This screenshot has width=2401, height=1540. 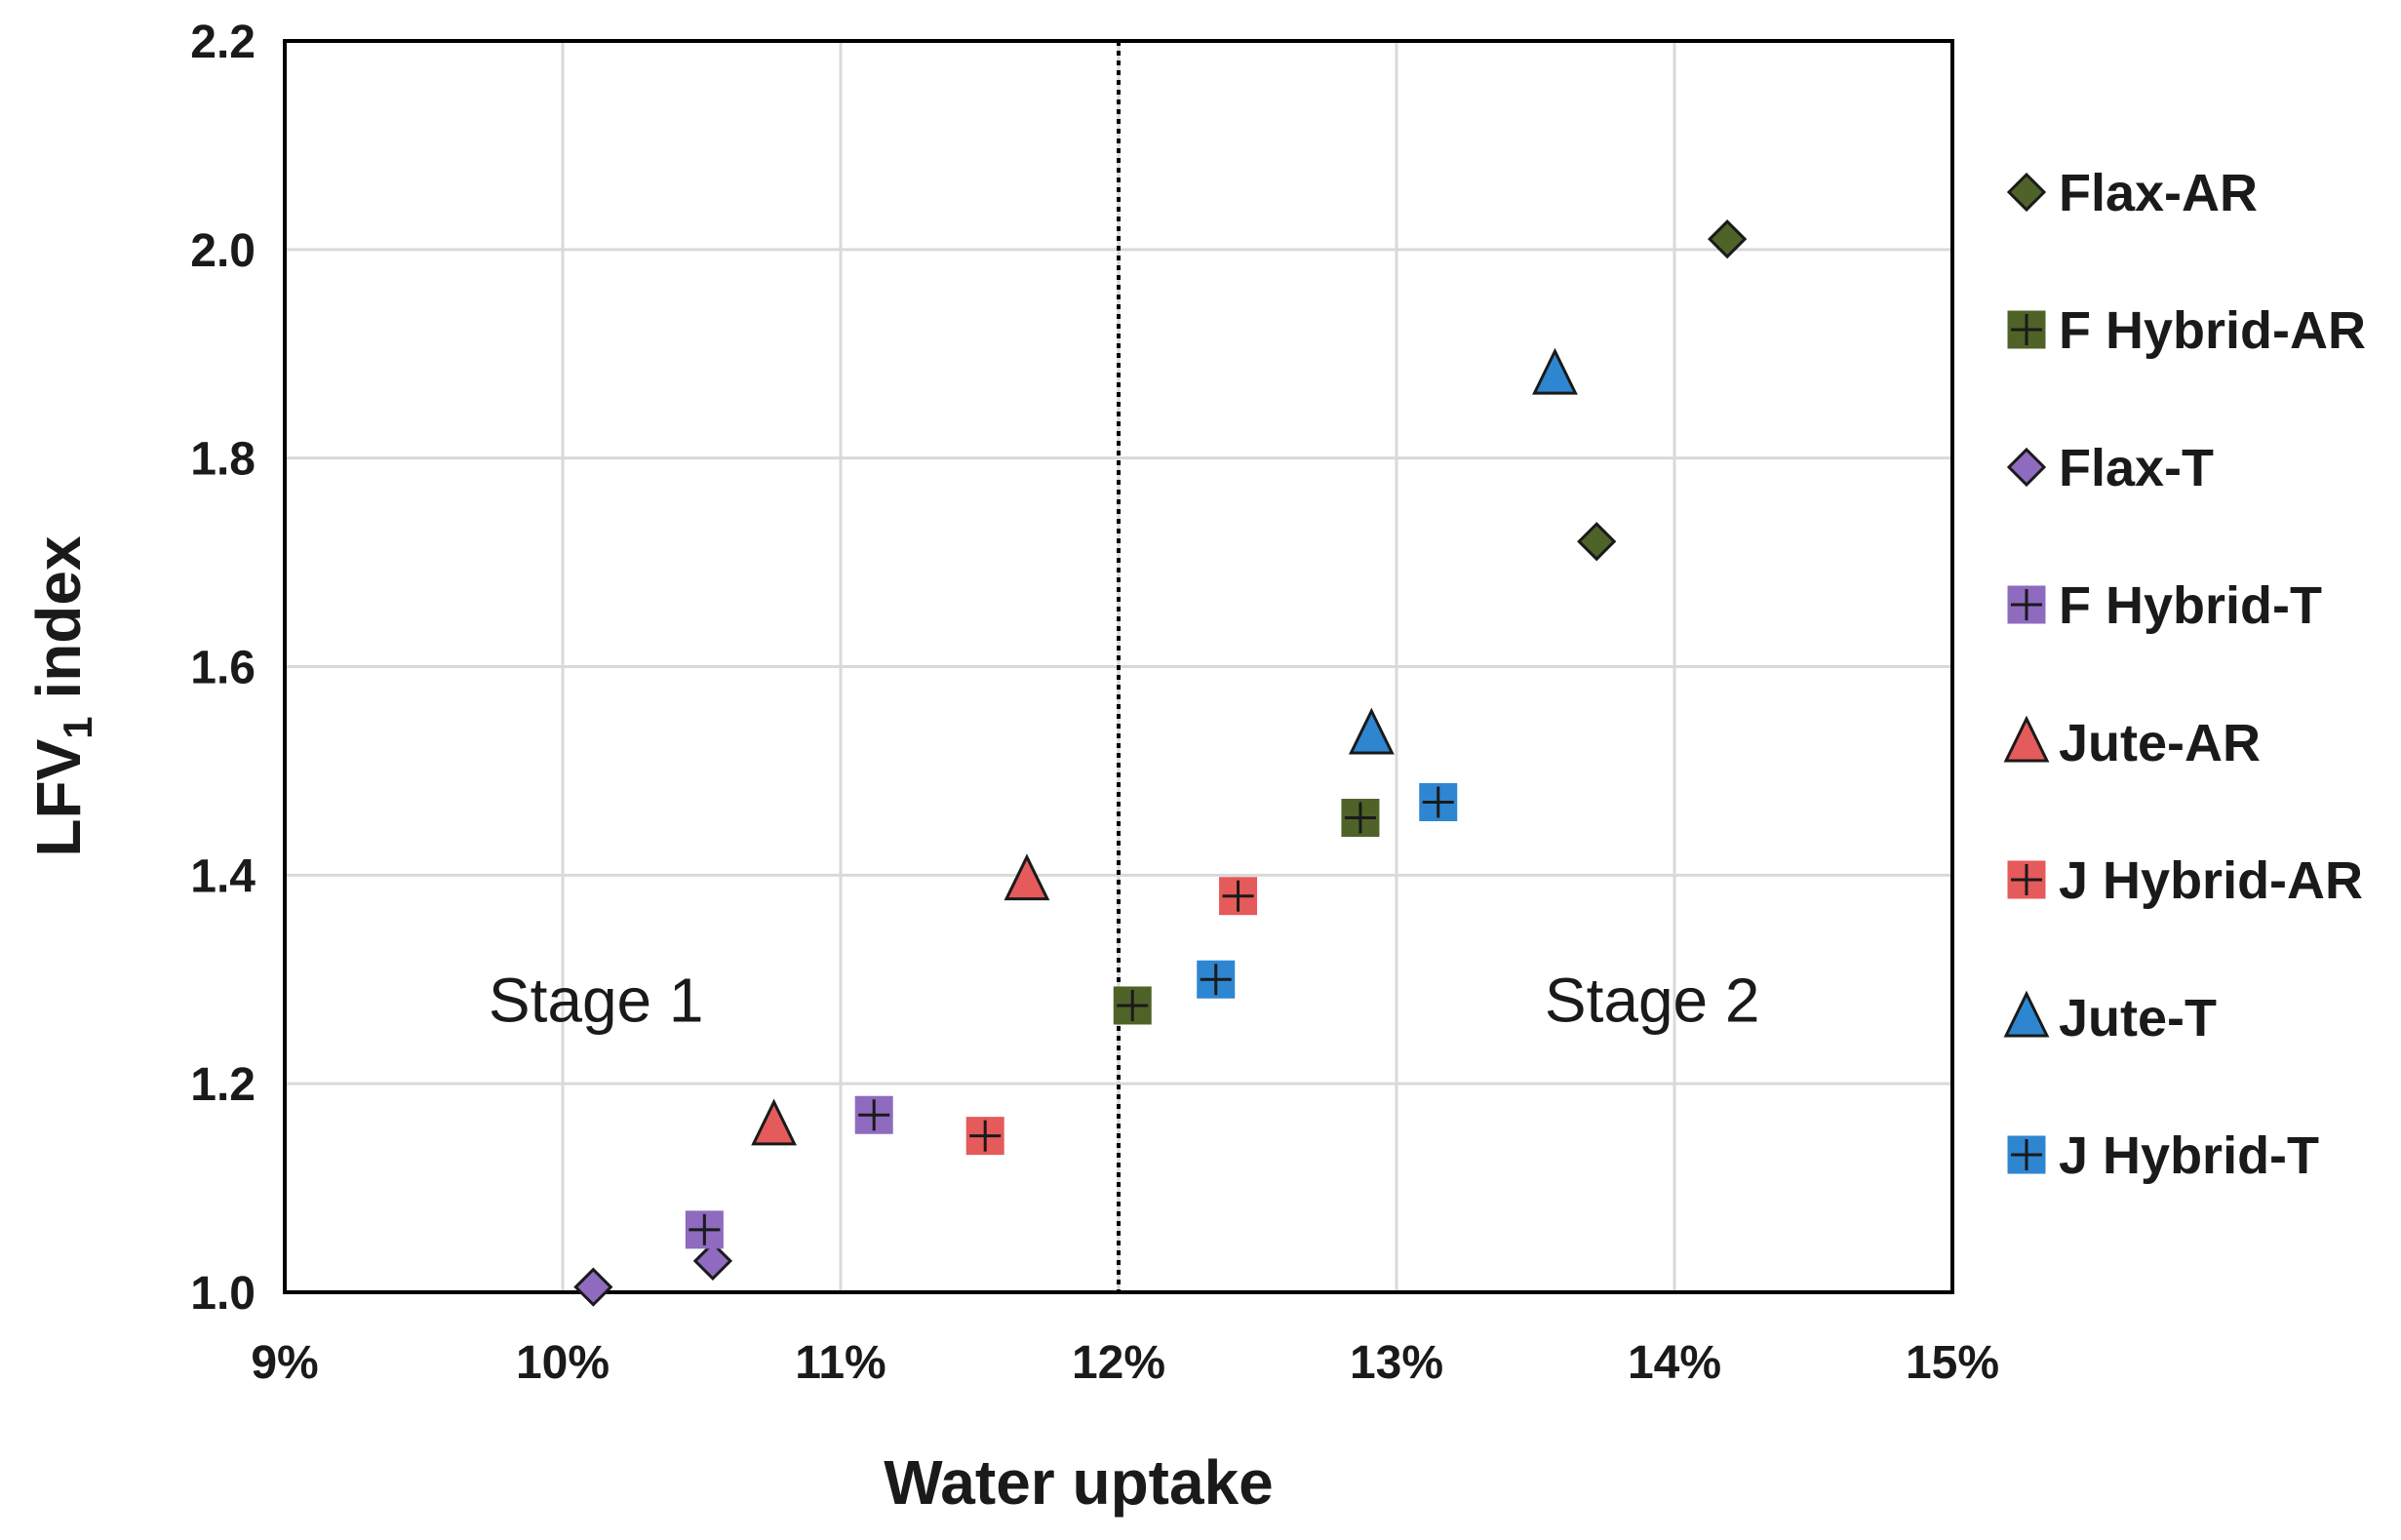 I want to click on stage-annotations: Stage 1 Stage 2, so click(x=1124, y=1001).